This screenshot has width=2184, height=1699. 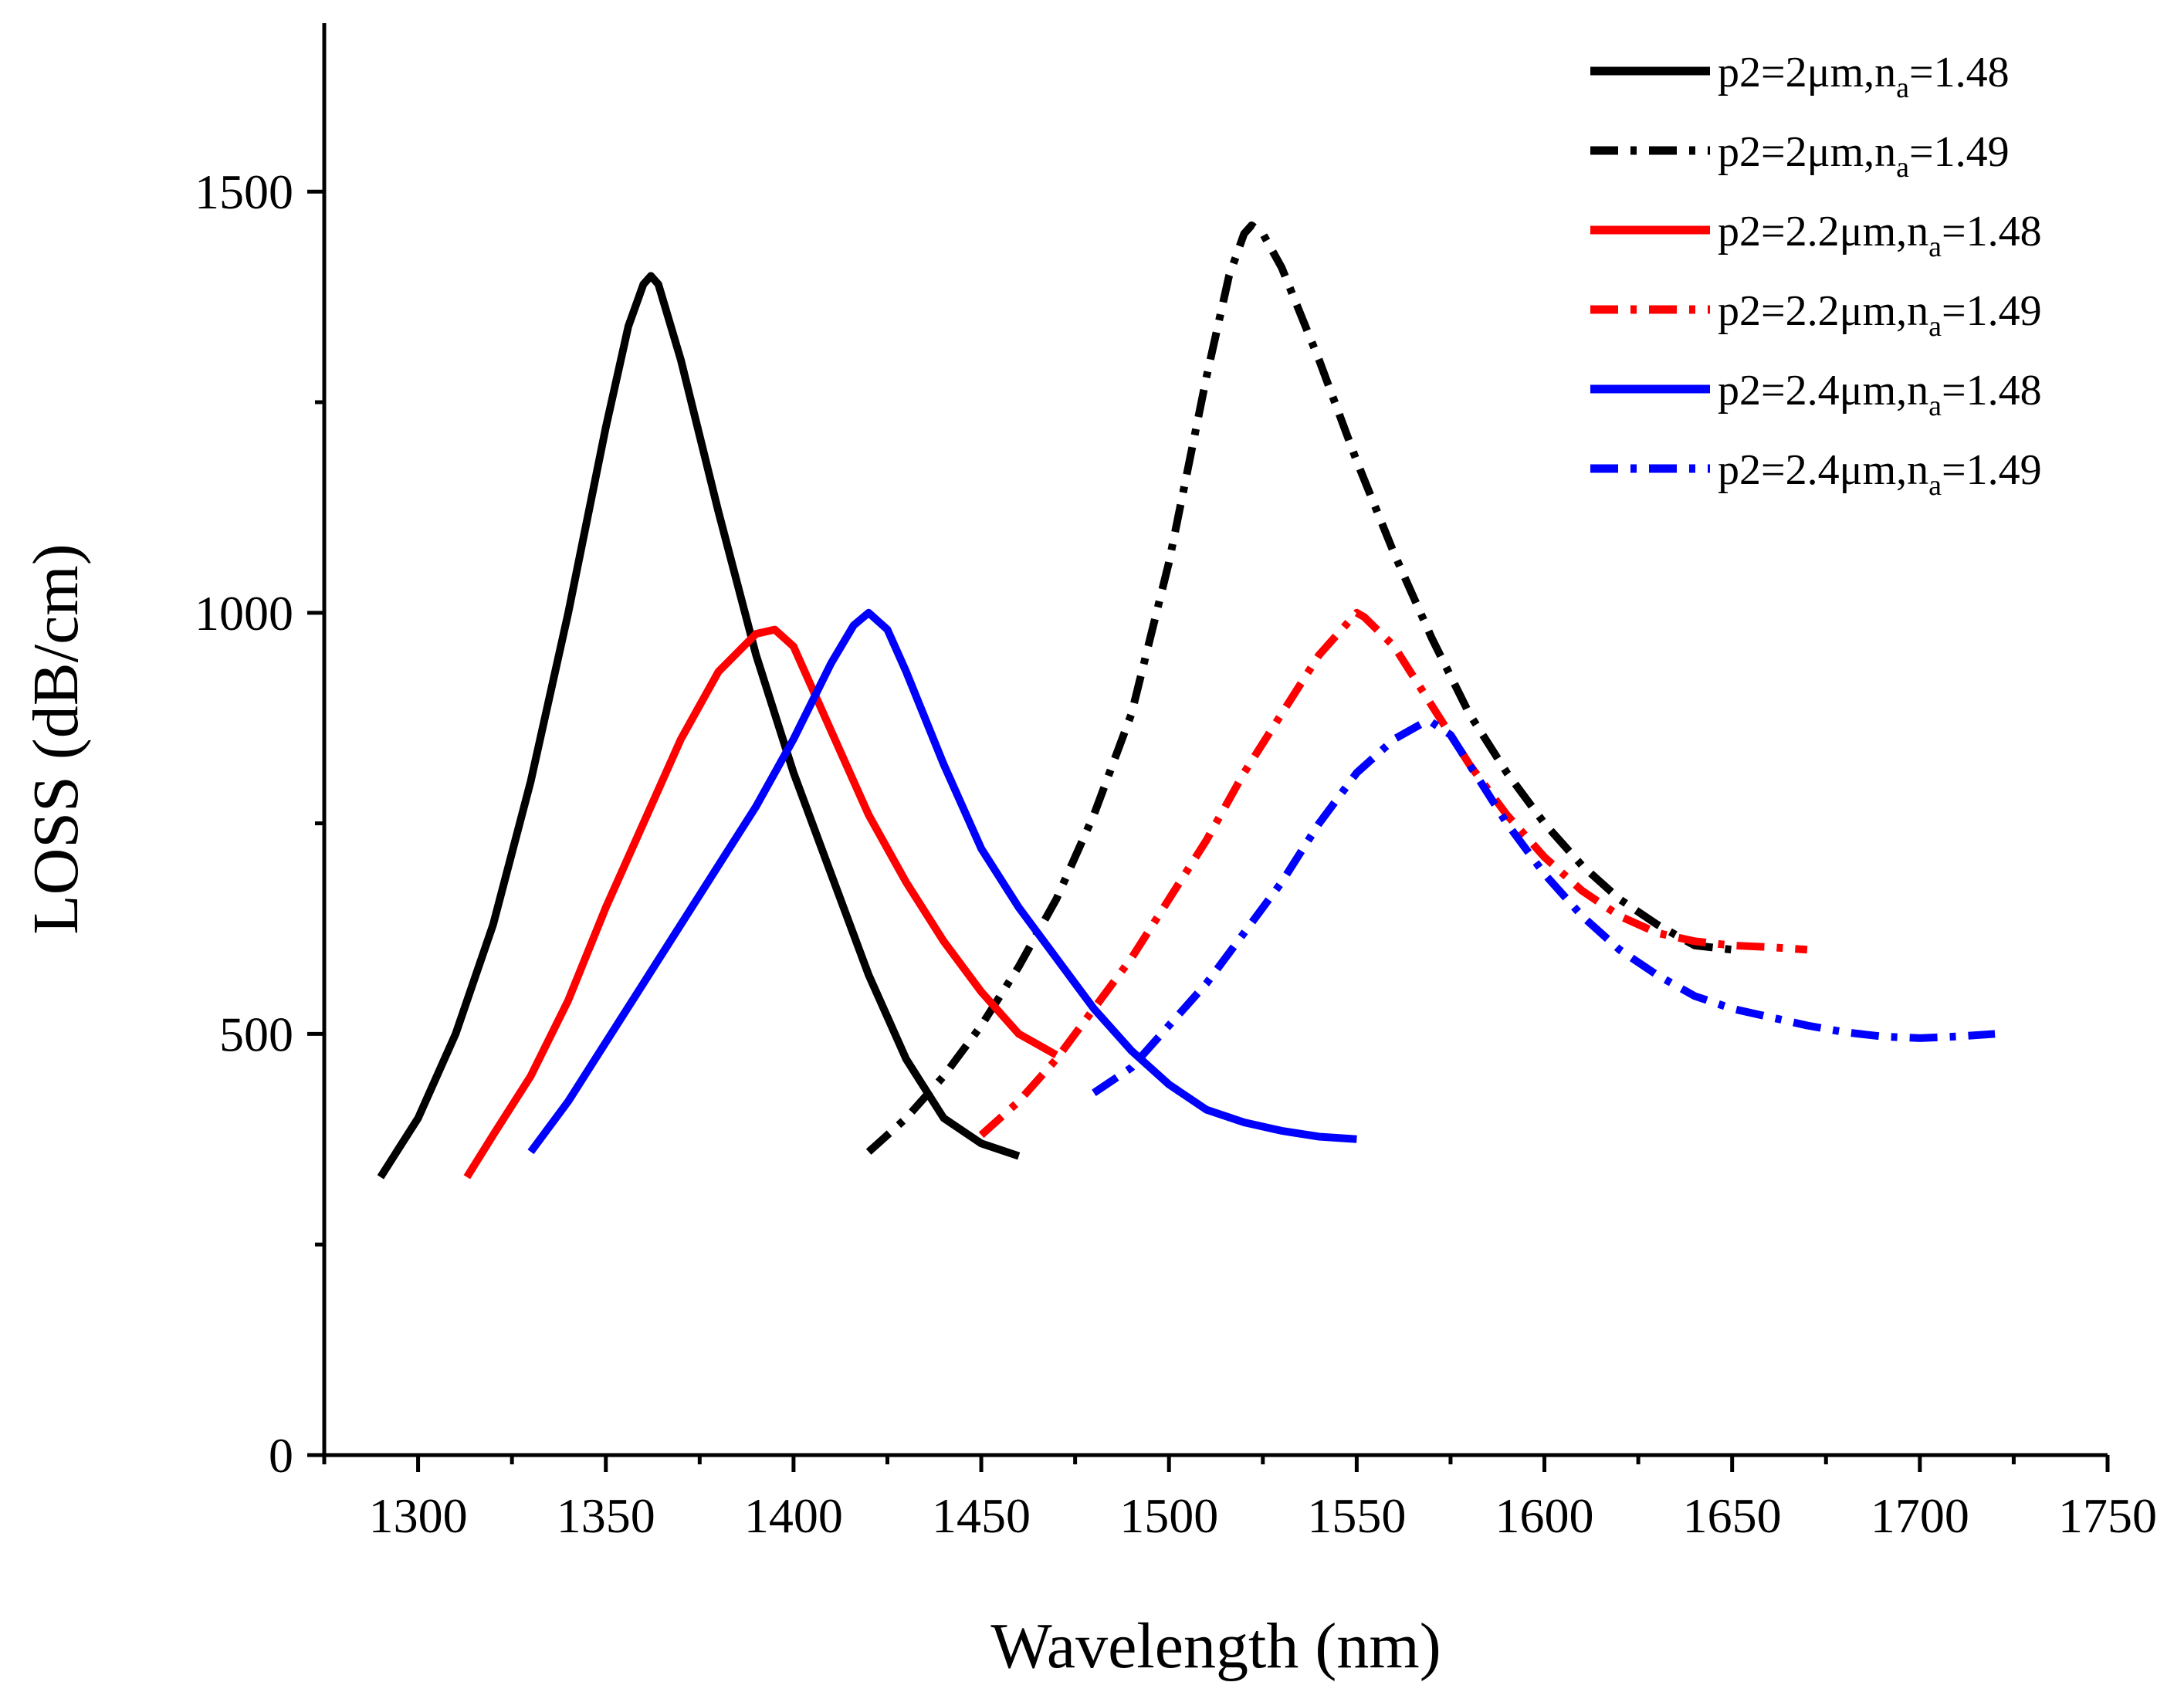 What do you see at coordinates (1880, 474) in the screenshot?
I see `legend-label-6: p2=2.4μm,na=1.49` at bounding box center [1880, 474].